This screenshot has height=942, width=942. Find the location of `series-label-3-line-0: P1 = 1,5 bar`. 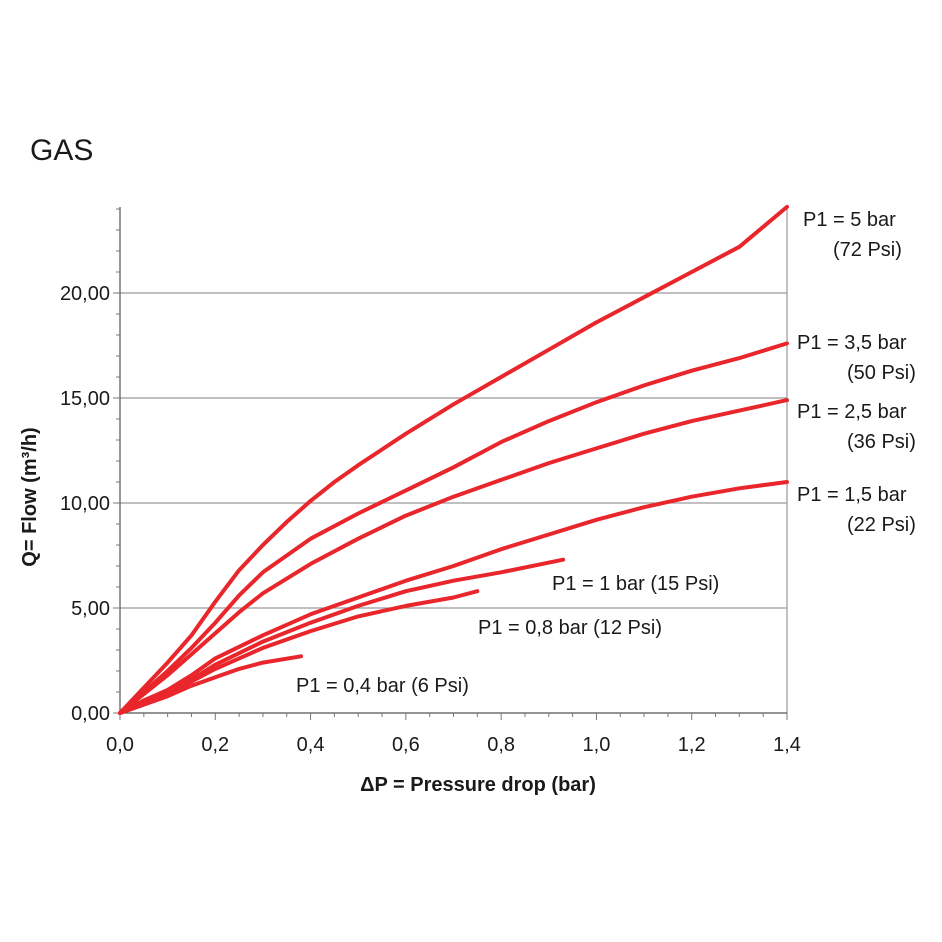

series-label-3-line-0: P1 = 1,5 bar is located at coordinates (852, 495).